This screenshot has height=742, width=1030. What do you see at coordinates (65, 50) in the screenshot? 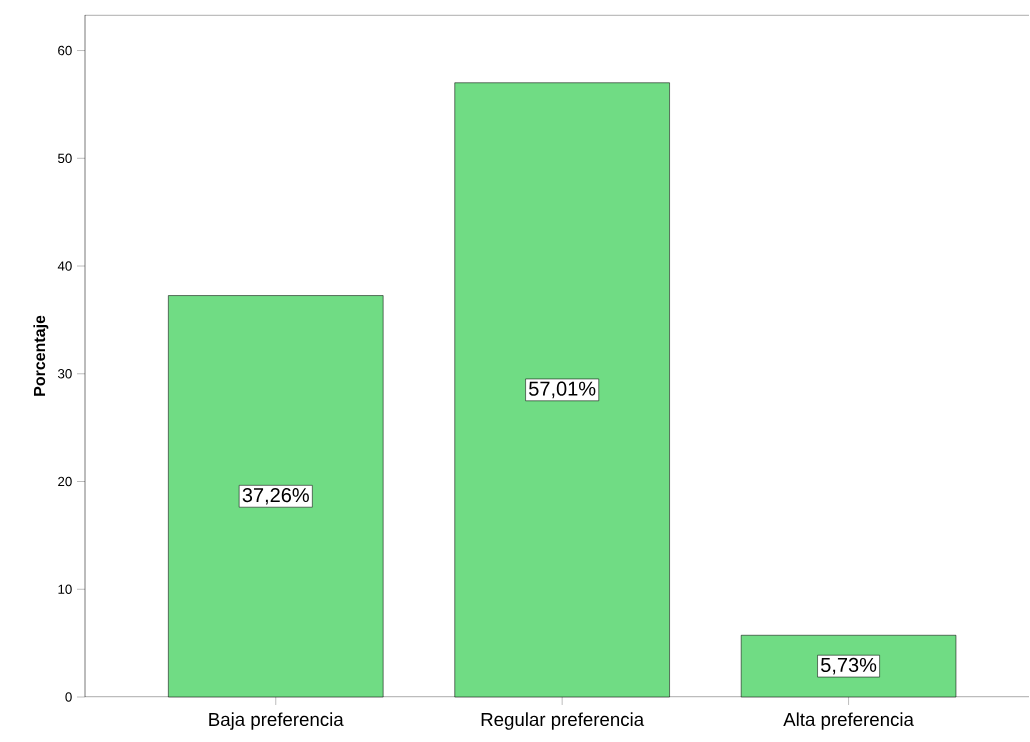
I see `y-tick-label: 60` at bounding box center [65, 50].